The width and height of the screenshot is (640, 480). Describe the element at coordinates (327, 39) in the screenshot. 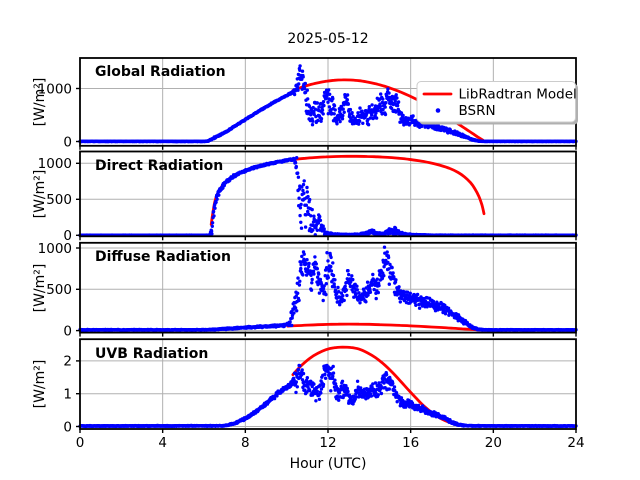

I see `figure-title: 2025-05-12` at that location.